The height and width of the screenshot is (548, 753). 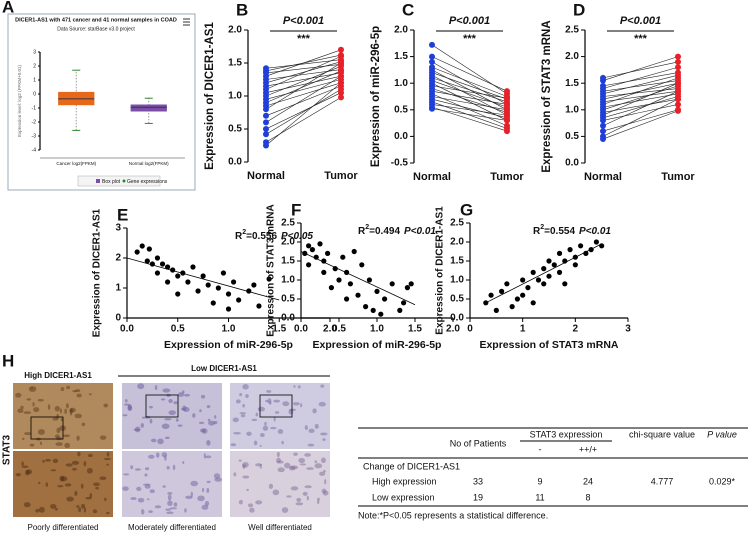 What do you see at coordinates (127, 329) in the screenshot?
I see `x-tick-label: 0.0` at bounding box center [127, 329].